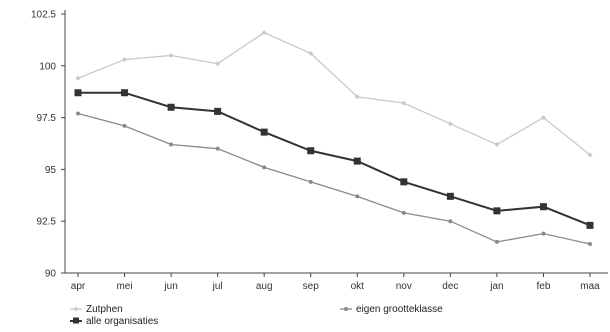  Describe the element at coordinates (264, 286) in the screenshot. I see `x-tick-label-aug: aug` at that location.